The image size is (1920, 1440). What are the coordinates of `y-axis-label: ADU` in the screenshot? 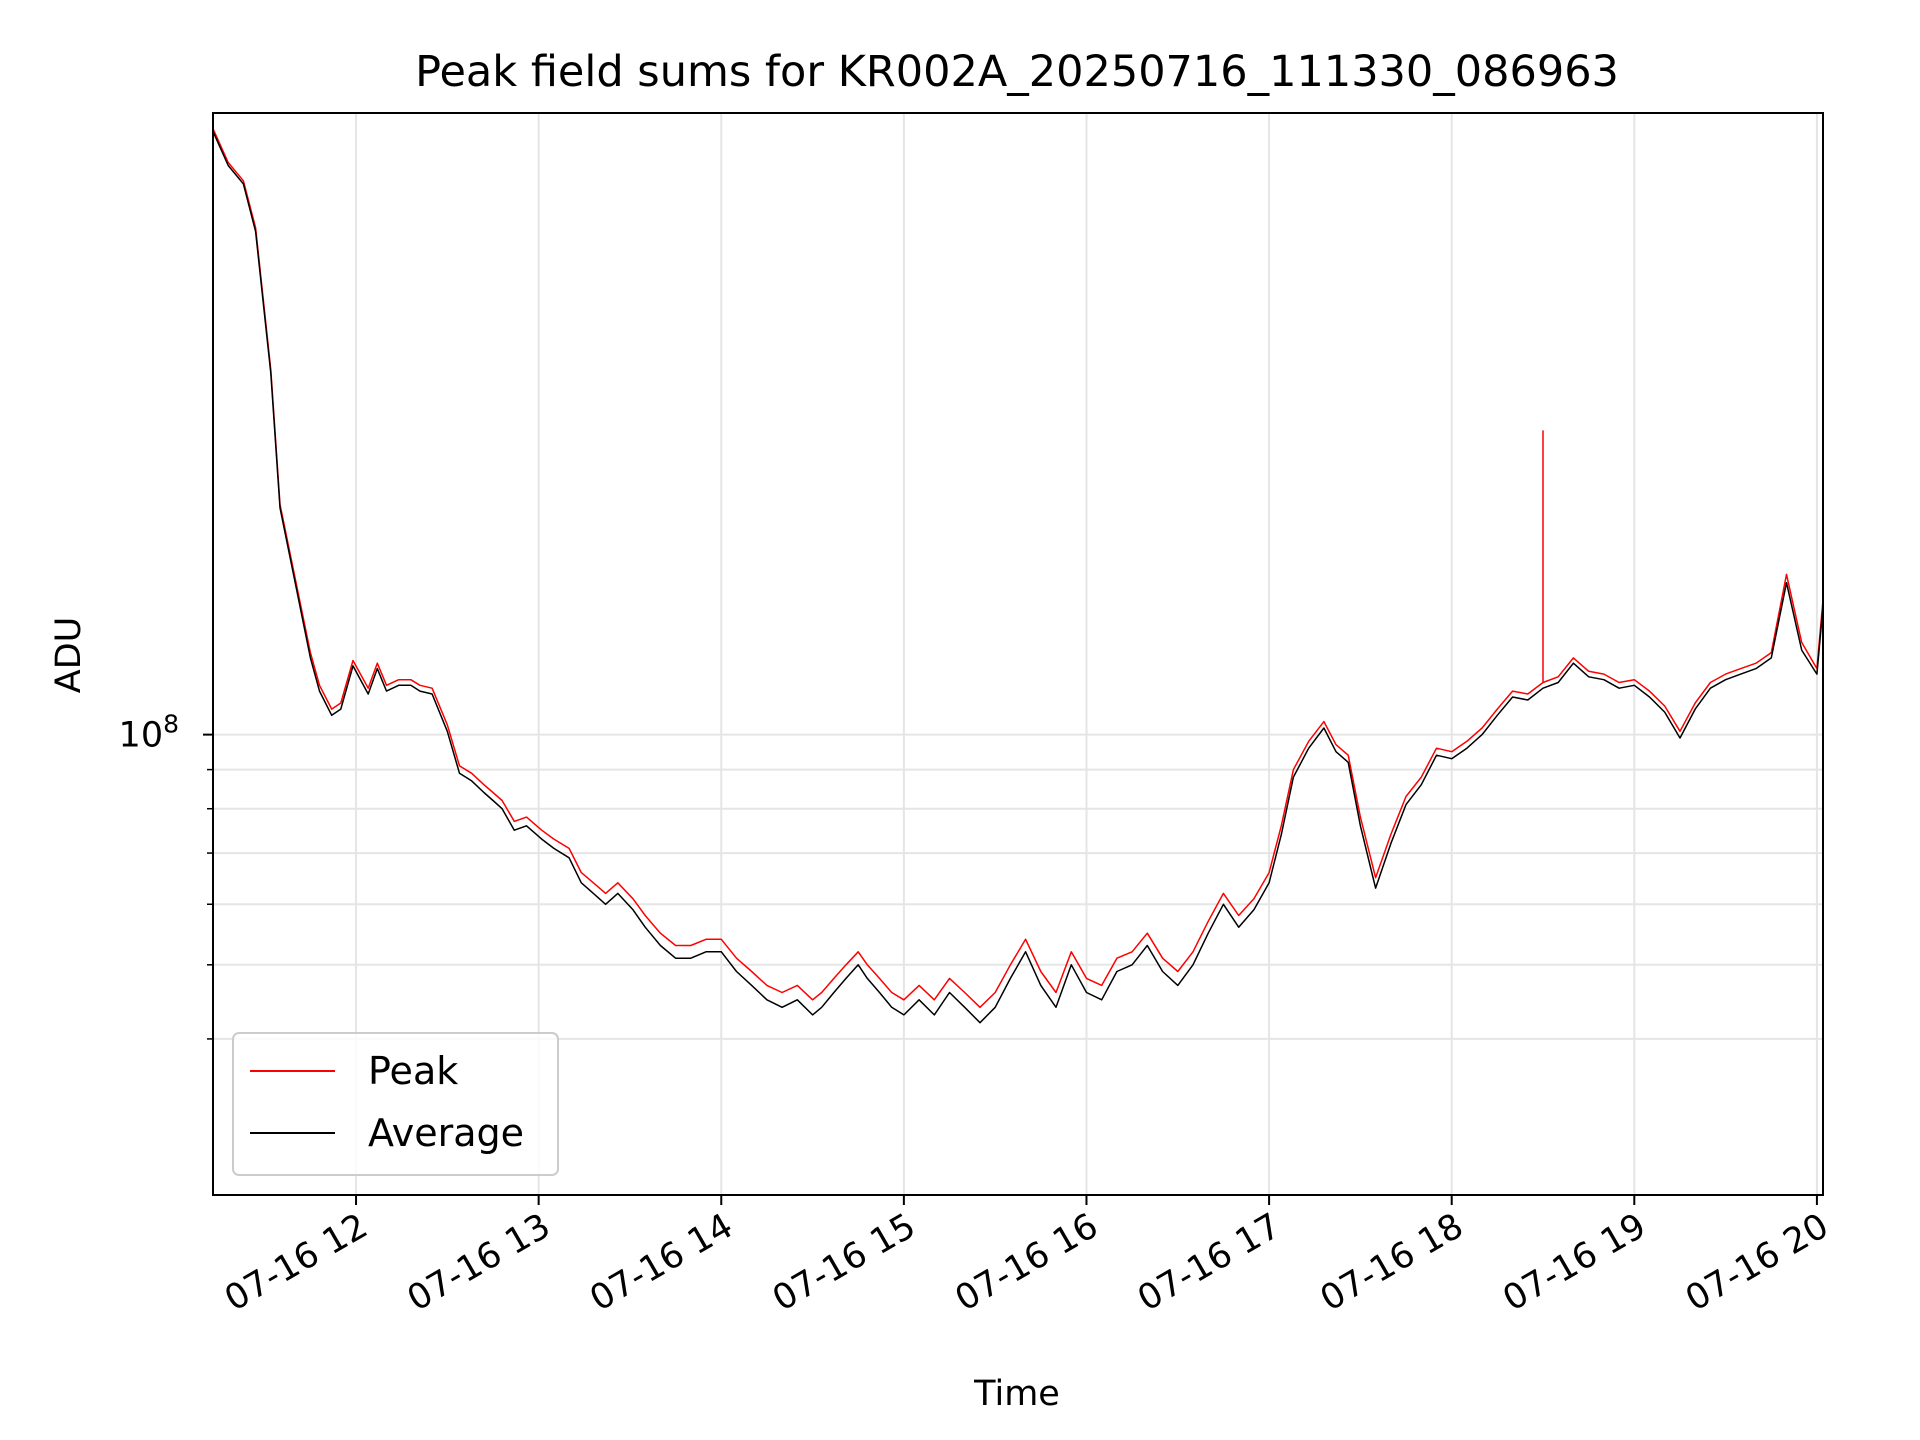 It's located at (69, 655).